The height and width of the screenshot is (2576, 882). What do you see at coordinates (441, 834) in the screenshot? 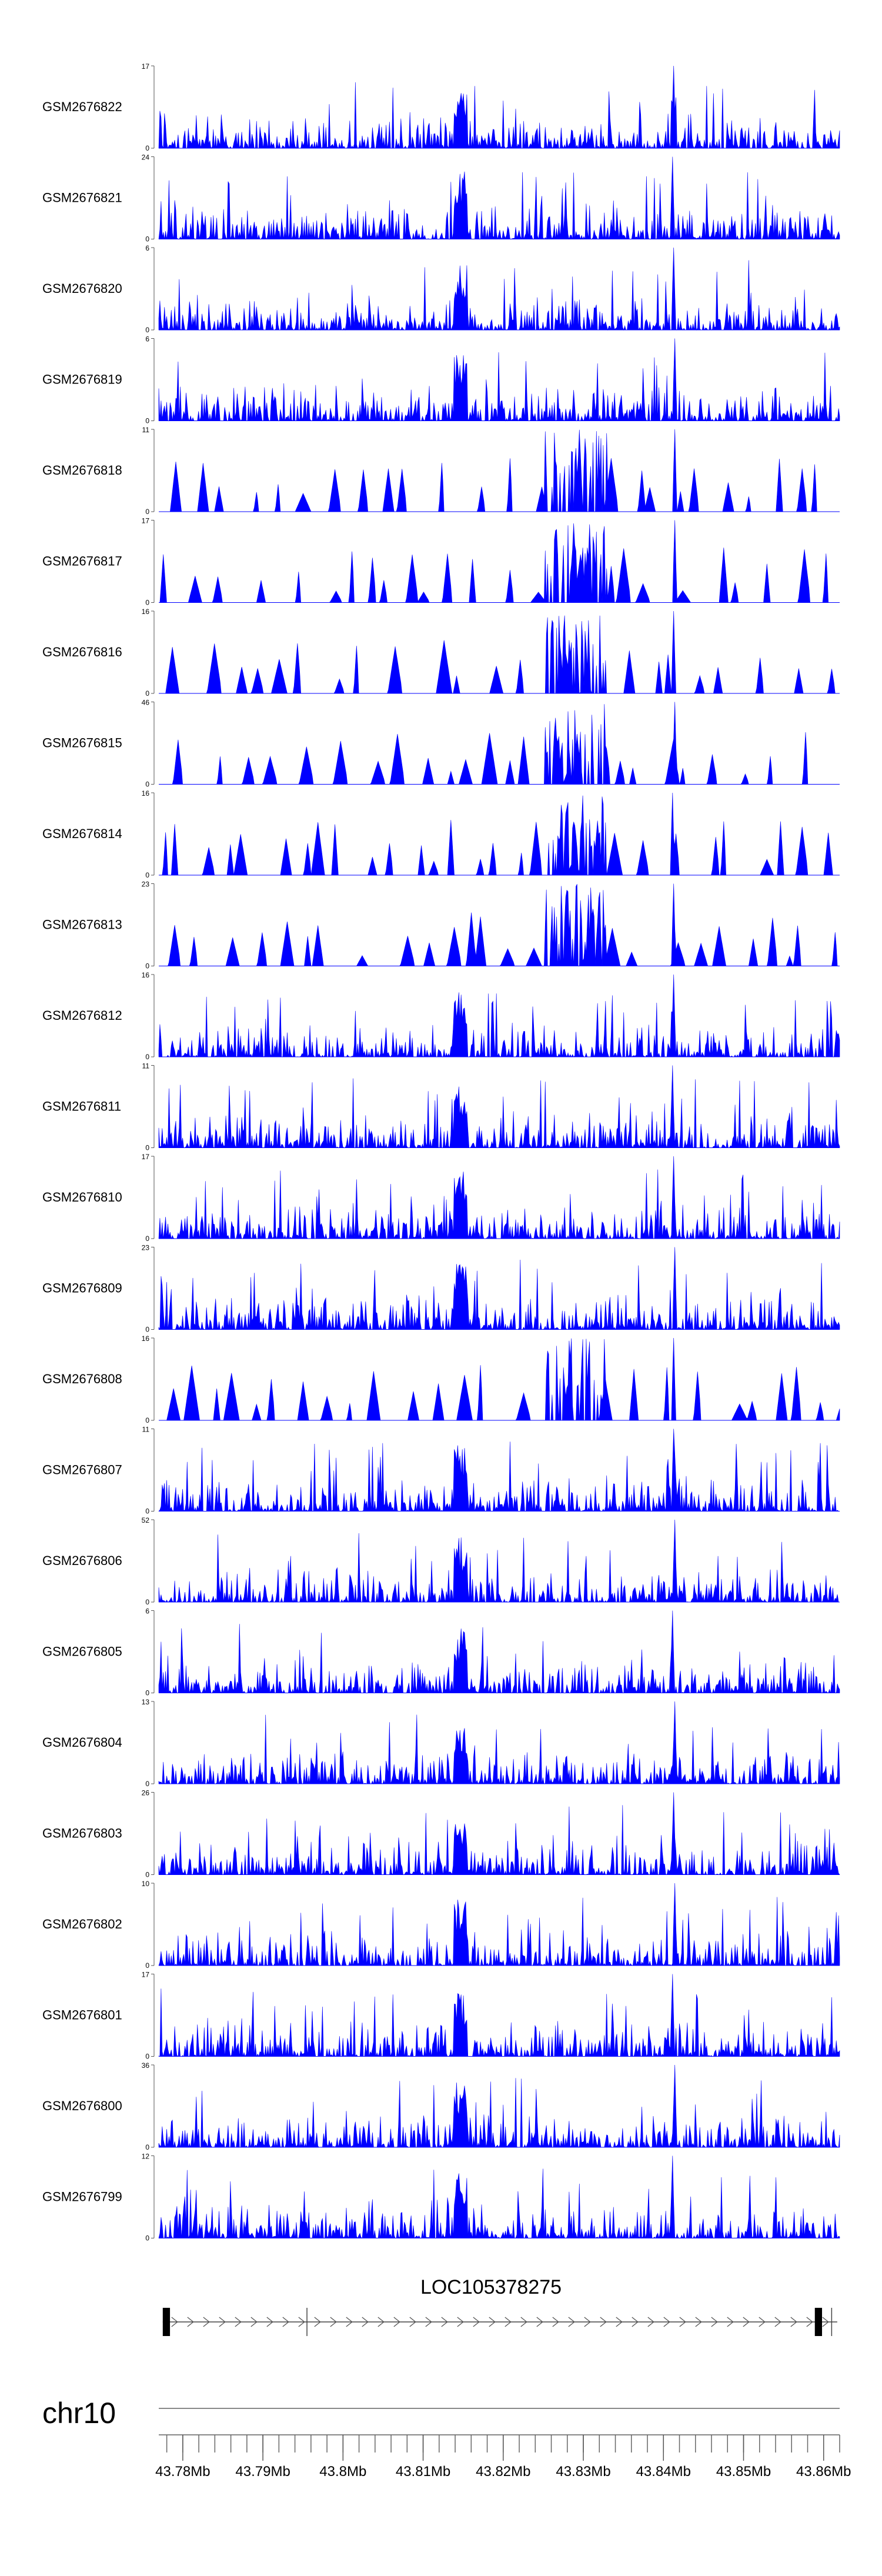
I see `track-GSM2676814: GSM2676814 16 0` at bounding box center [441, 834].